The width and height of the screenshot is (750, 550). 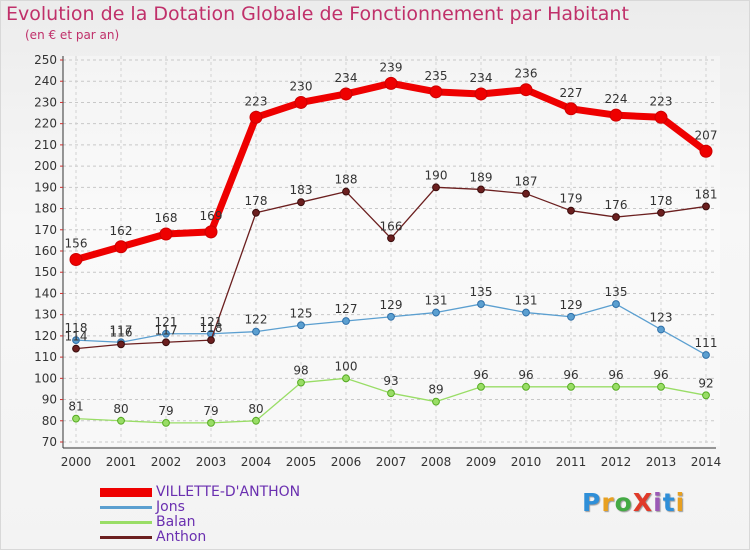 What do you see at coordinates (45, 378) in the screenshot?
I see `y-tick-label: 100` at bounding box center [45, 378].